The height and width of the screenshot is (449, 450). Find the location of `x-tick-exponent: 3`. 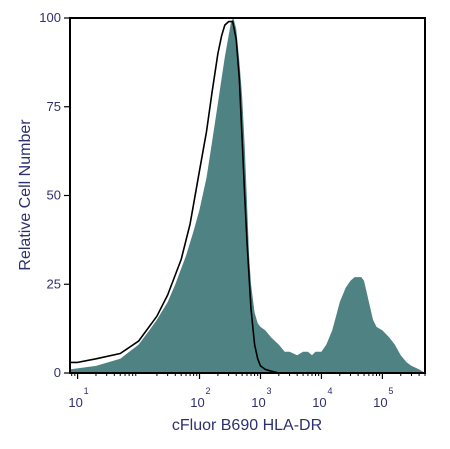

x-tick-exponent: 3 is located at coordinates (268, 391).